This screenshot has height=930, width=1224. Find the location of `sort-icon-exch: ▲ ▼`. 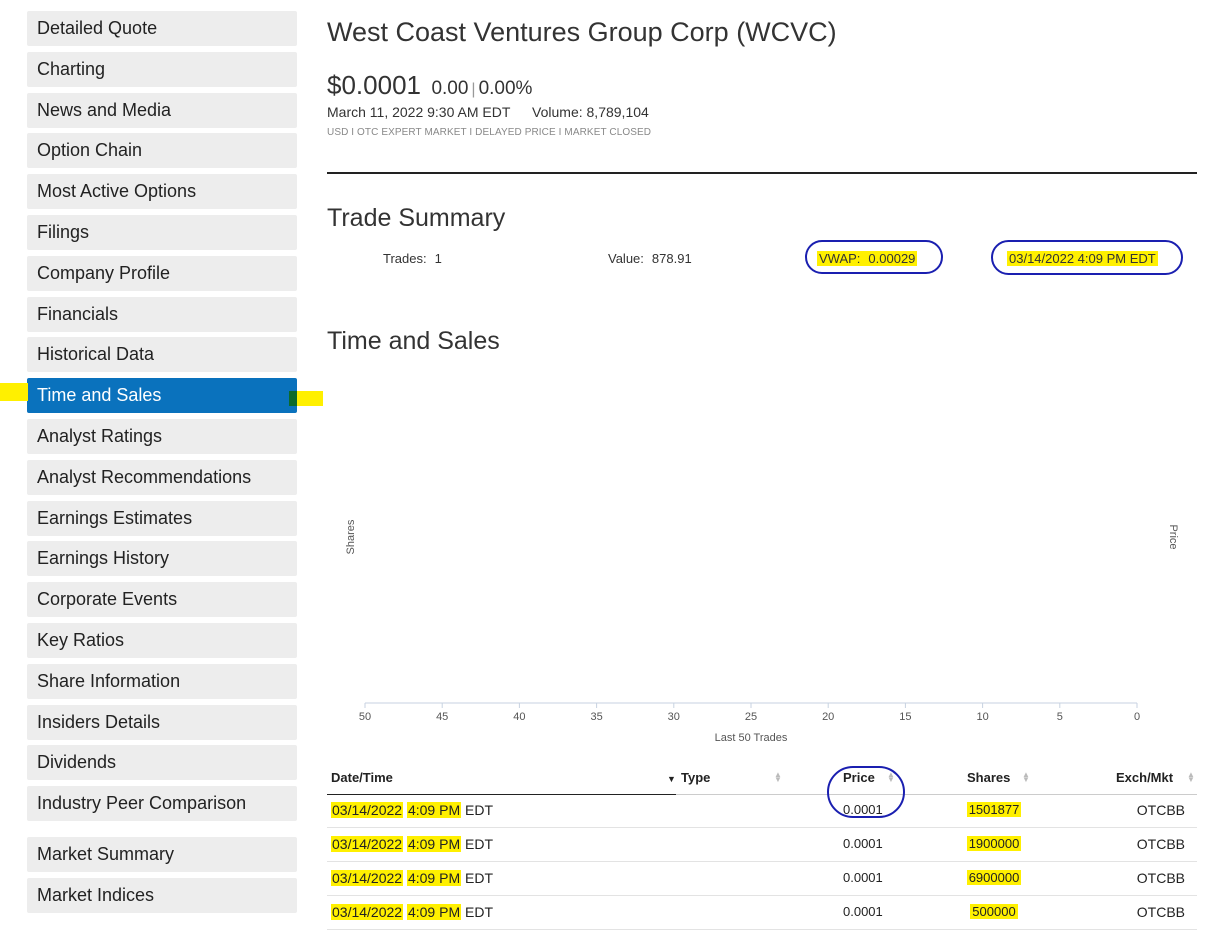

sort-icon-exch: ▲ ▼ is located at coordinates (1191, 777).